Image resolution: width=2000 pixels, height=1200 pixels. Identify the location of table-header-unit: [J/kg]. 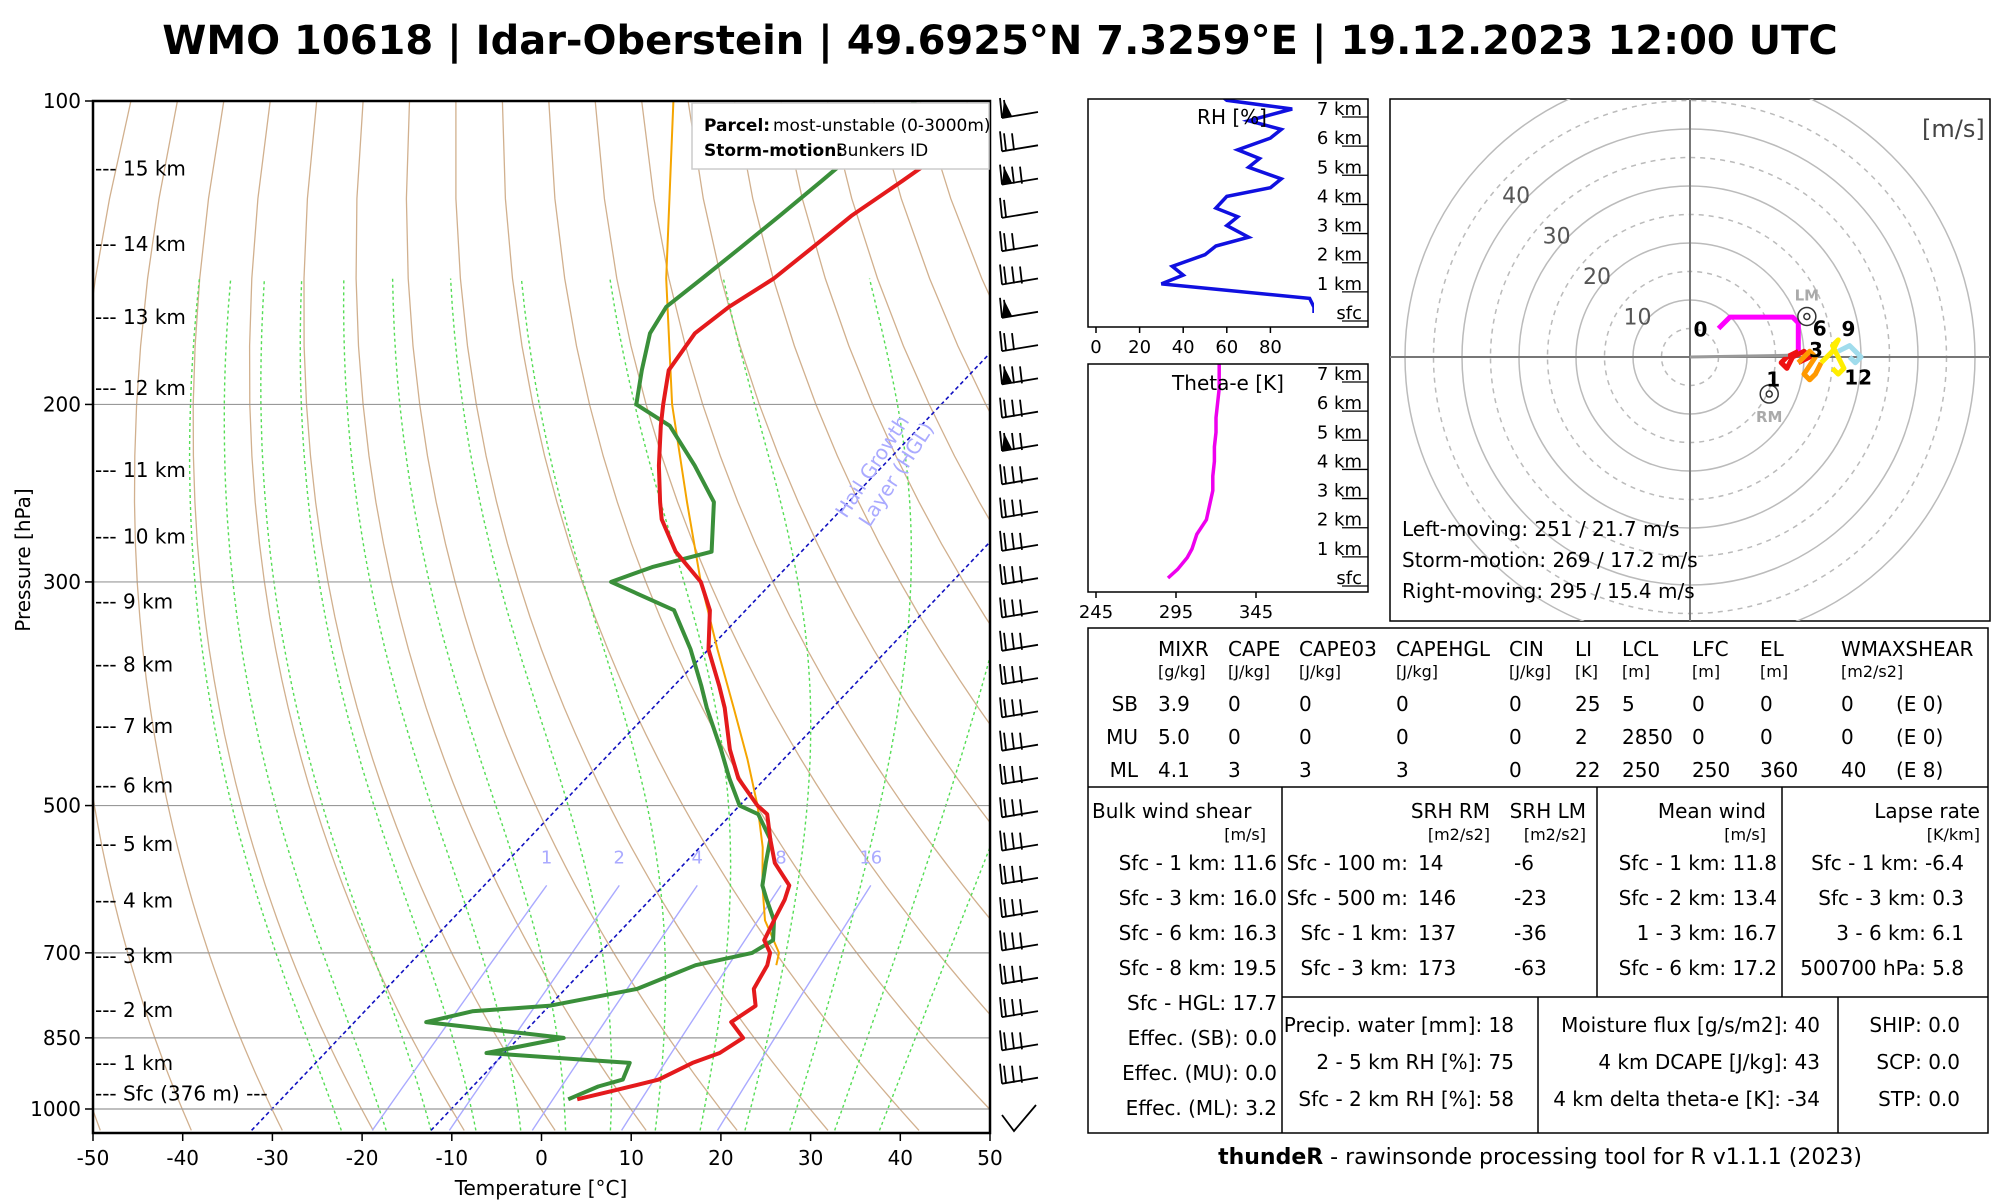
(1417, 671).